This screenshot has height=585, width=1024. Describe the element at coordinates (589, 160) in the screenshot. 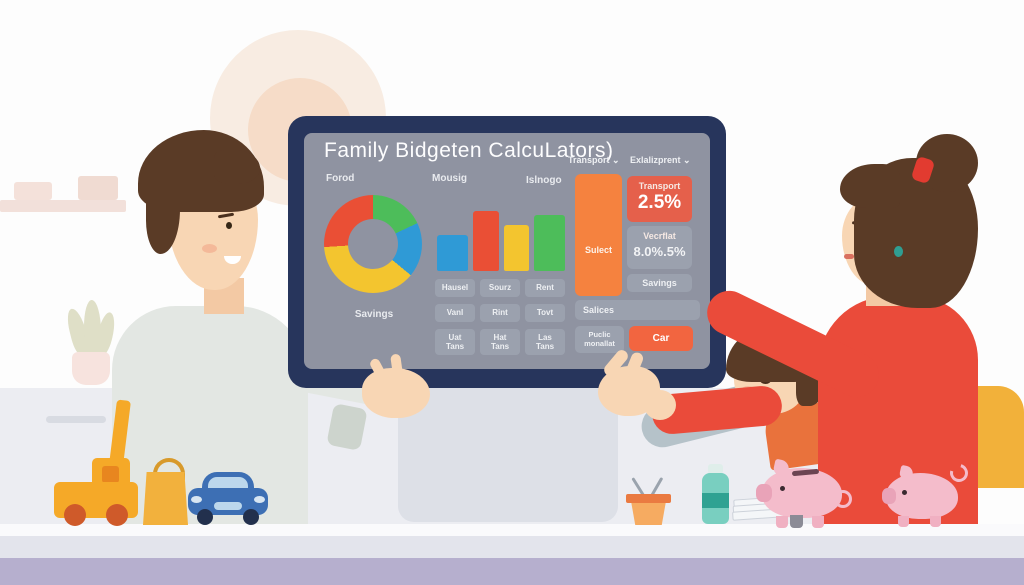

I see `dropdown-label: Transport` at that location.